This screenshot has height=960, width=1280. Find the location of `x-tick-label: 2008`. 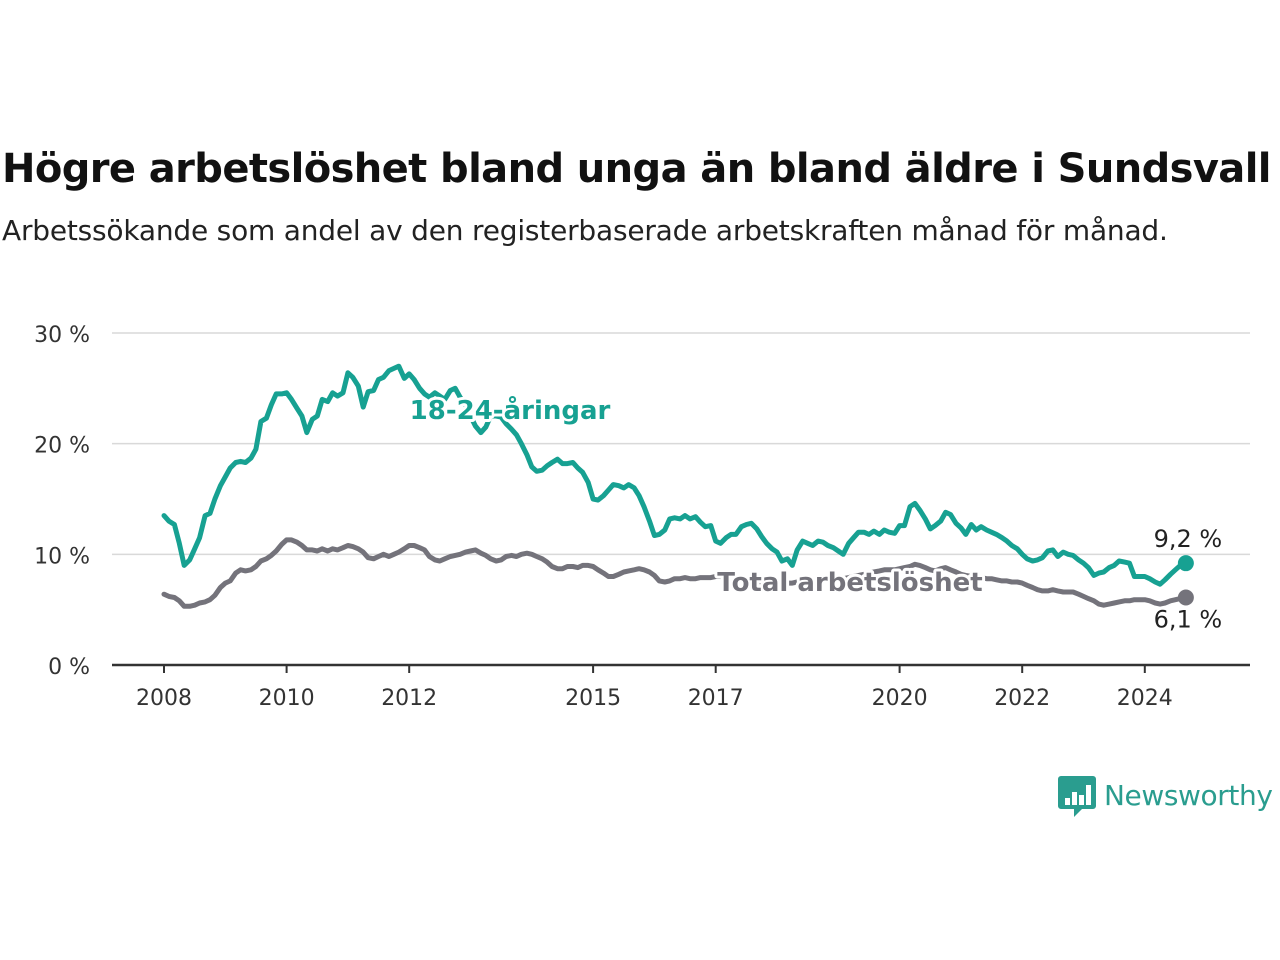

x-tick-label: 2008 is located at coordinates (164, 698).